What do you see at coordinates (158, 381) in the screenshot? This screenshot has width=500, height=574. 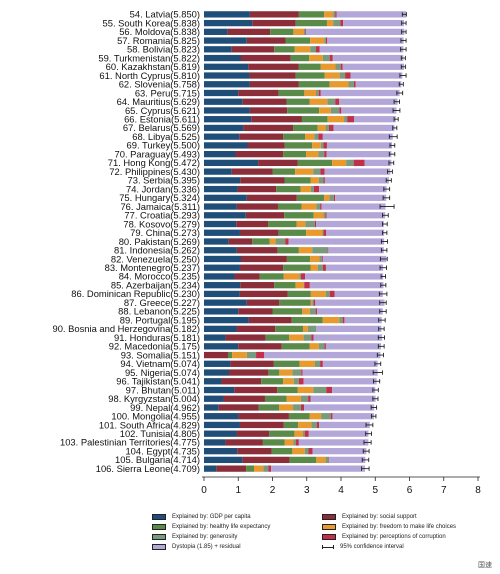 I see `y-tick-label-42: 96. Tajikistan(5.041)` at bounding box center [158, 381].